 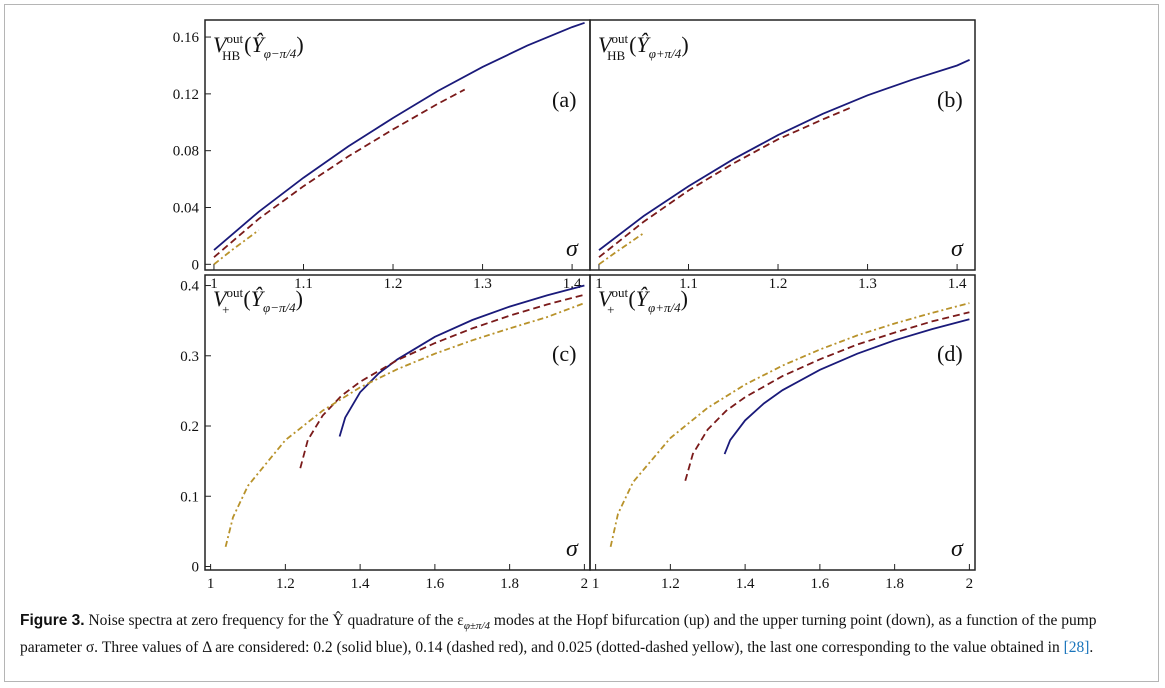 I want to click on panel-b-series-dashdot, so click(x=621, y=249).